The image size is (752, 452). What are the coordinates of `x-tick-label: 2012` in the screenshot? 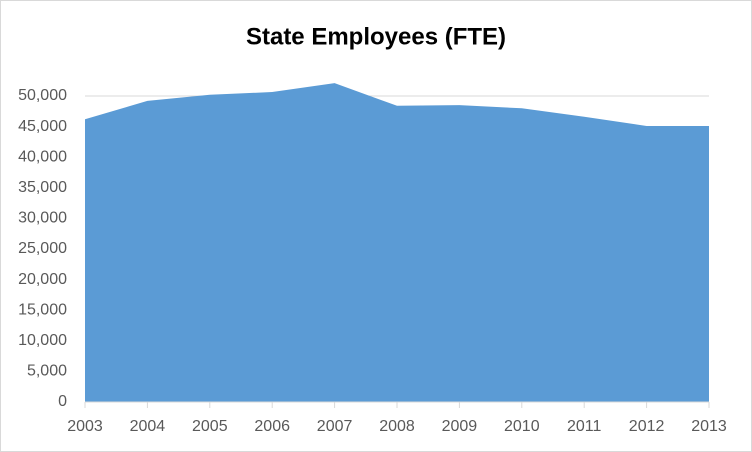 It's located at (647, 426).